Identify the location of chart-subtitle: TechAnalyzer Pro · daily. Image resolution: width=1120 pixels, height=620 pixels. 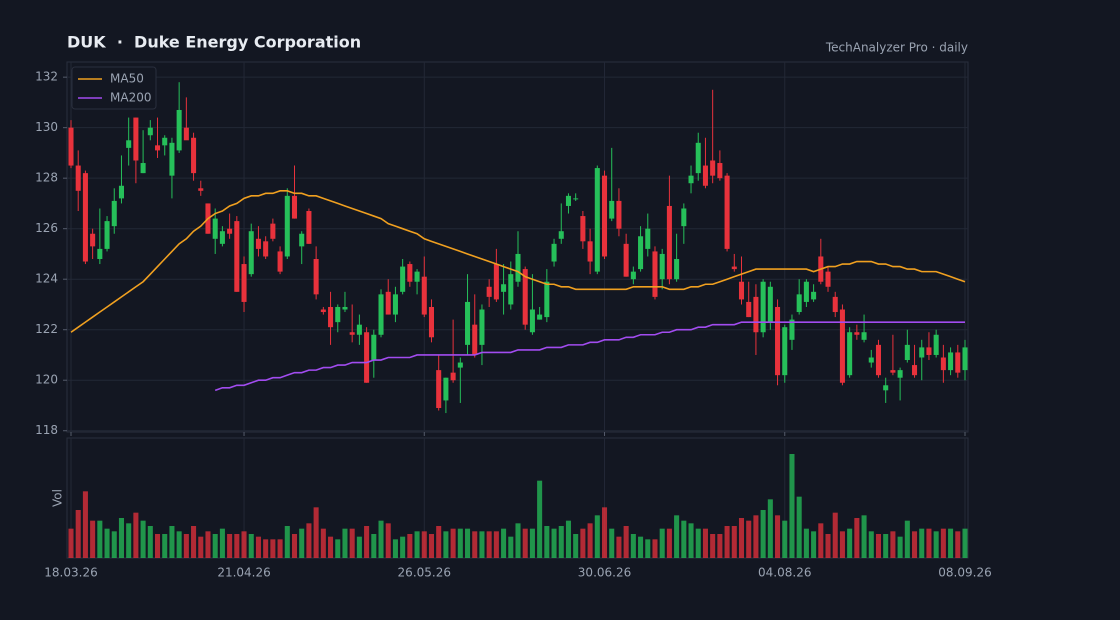
(896, 48).